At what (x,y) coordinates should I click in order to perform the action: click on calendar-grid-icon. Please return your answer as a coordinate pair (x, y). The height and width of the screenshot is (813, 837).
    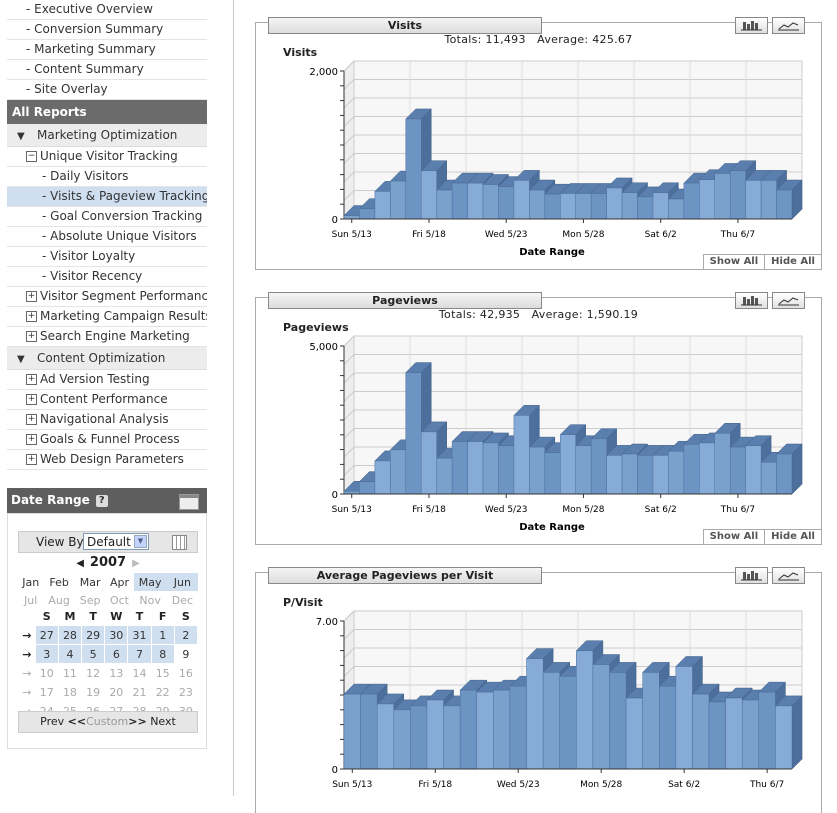
    Looking at the image, I should click on (179, 542).